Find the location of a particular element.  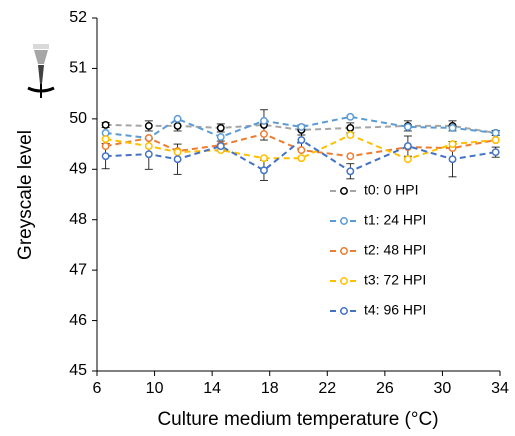

x-tick-label: 10 is located at coordinates (155, 388).